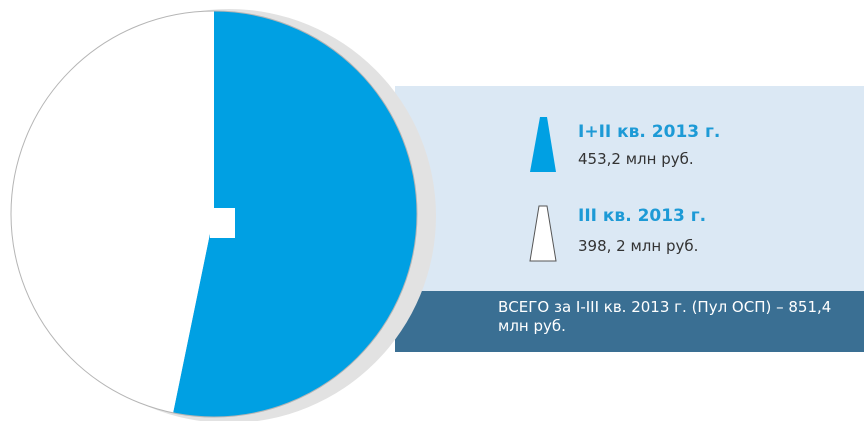  I want to click on total-band, so click(629, 321).